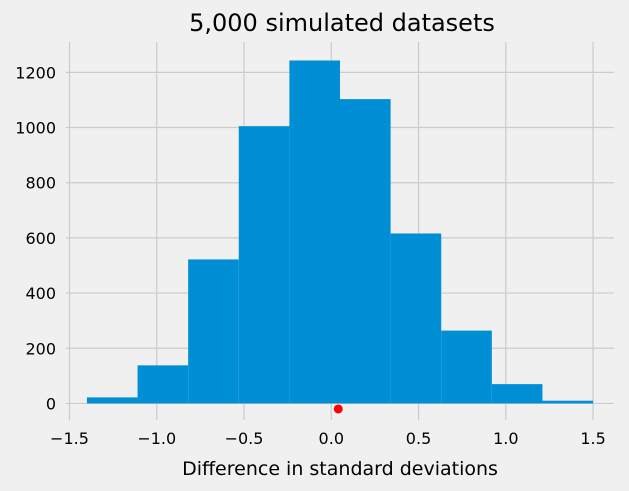 This screenshot has width=629, height=491. I want to click on x-tick-label-4: 0.5, so click(418, 438).